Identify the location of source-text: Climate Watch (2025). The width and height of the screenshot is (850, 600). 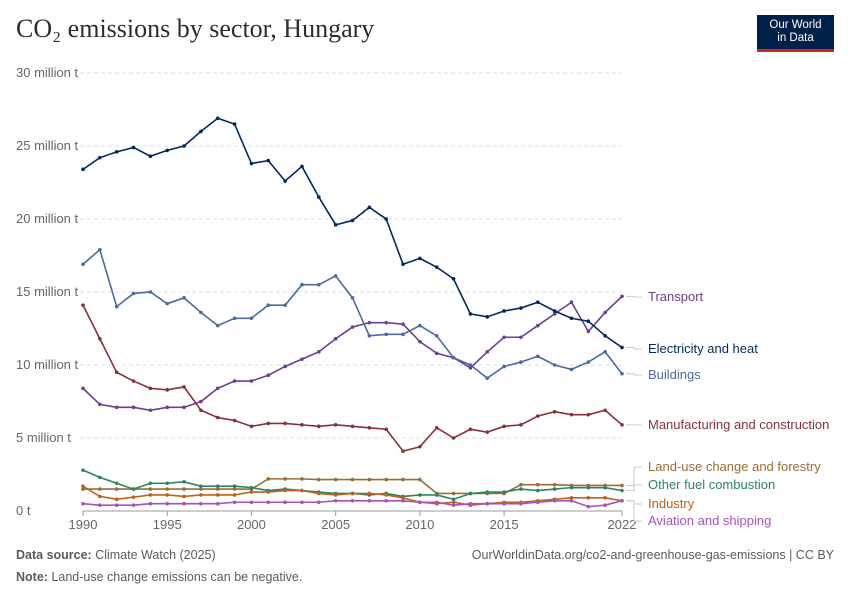
(155, 555).